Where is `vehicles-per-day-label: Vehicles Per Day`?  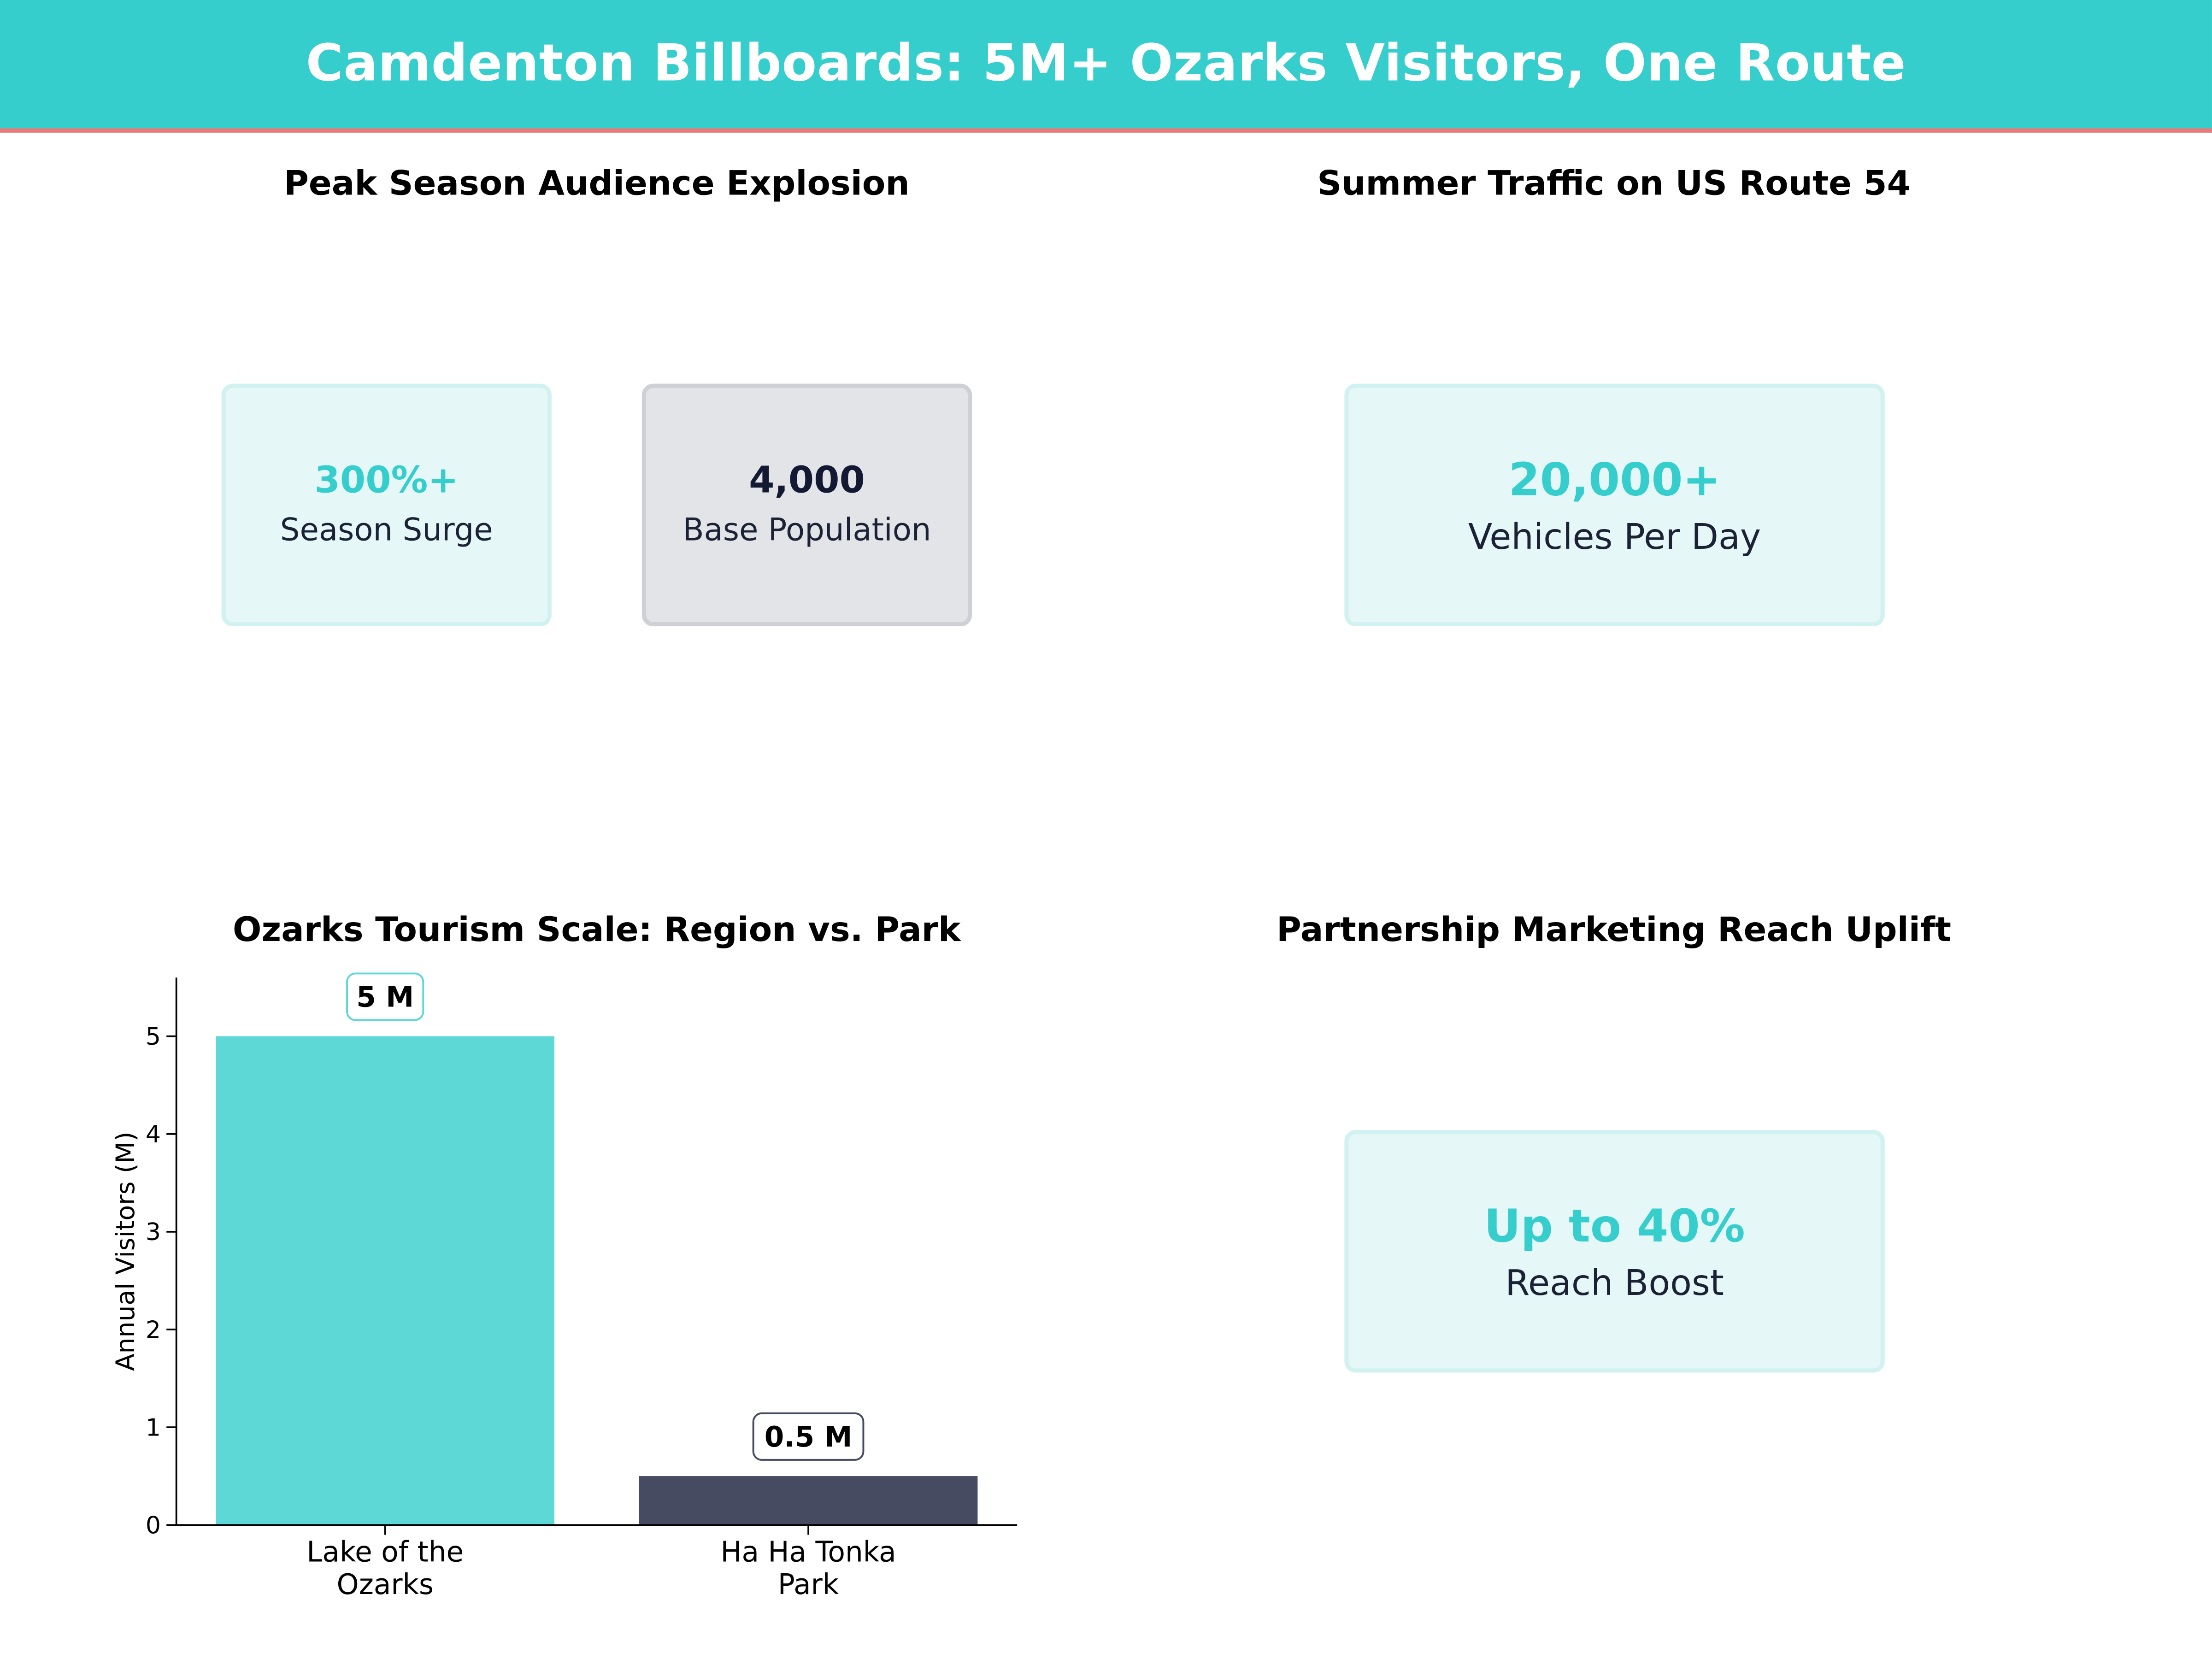
vehicles-per-day-label: Vehicles Per Day is located at coordinates (1614, 536).